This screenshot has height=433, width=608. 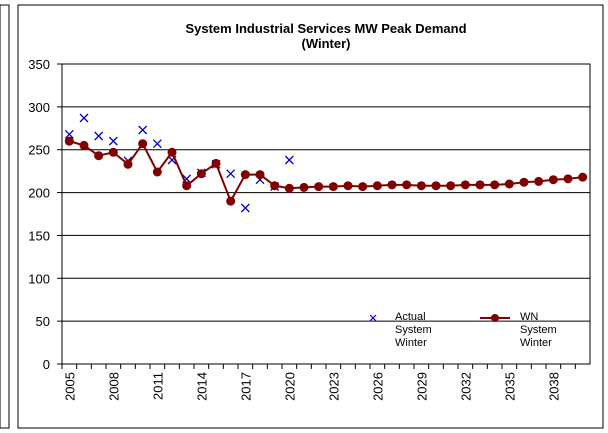 I want to click on y-tick-label: 250, so click(x=39, y=150).